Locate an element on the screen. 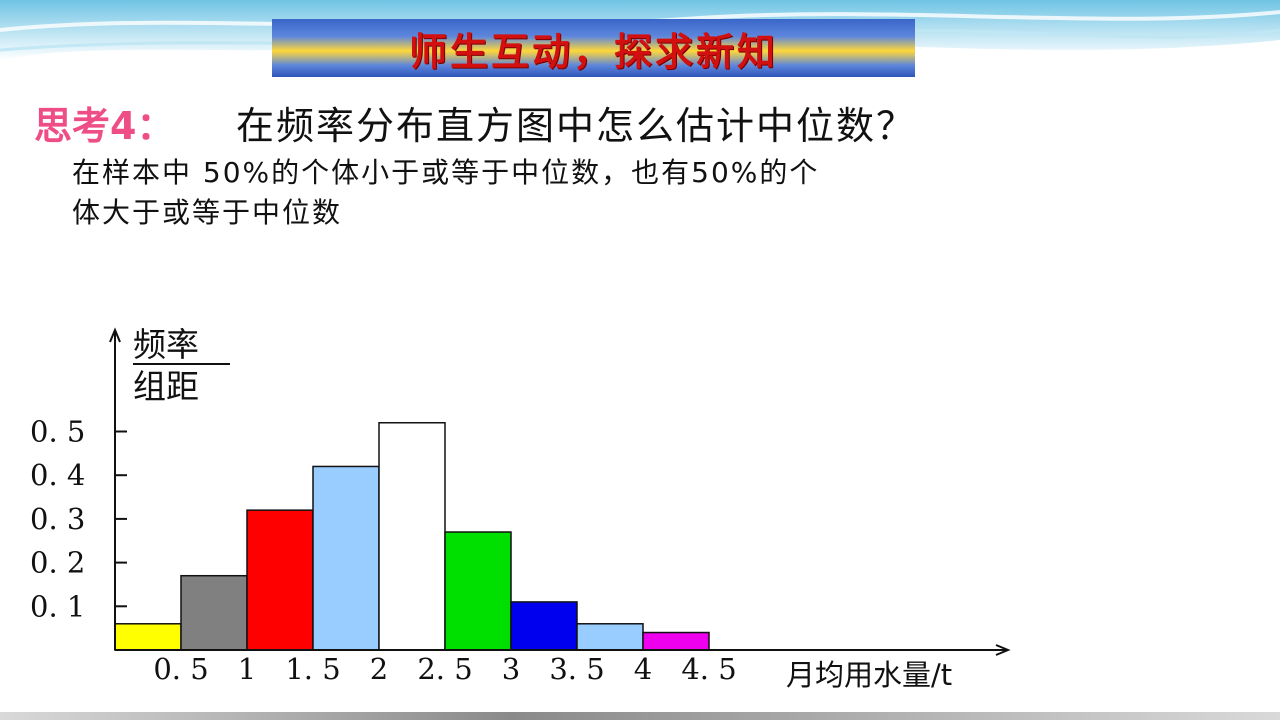 The image size is (1280, 720). question-text: 在频率分布直方图中怎么估计中位数？ is located at coordinates (576, 126).